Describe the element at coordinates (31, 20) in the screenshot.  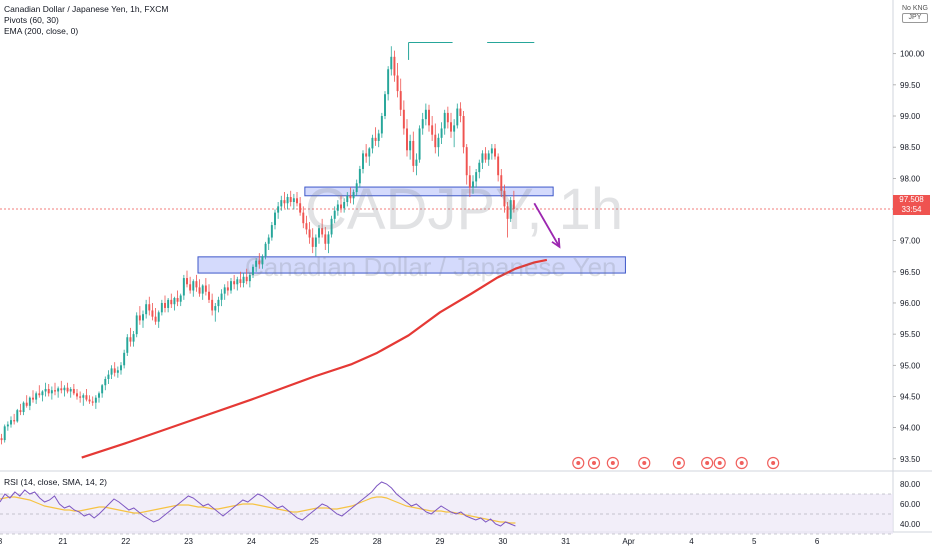
I see `legend-pivots: Pivots (60, 30)` at that location.